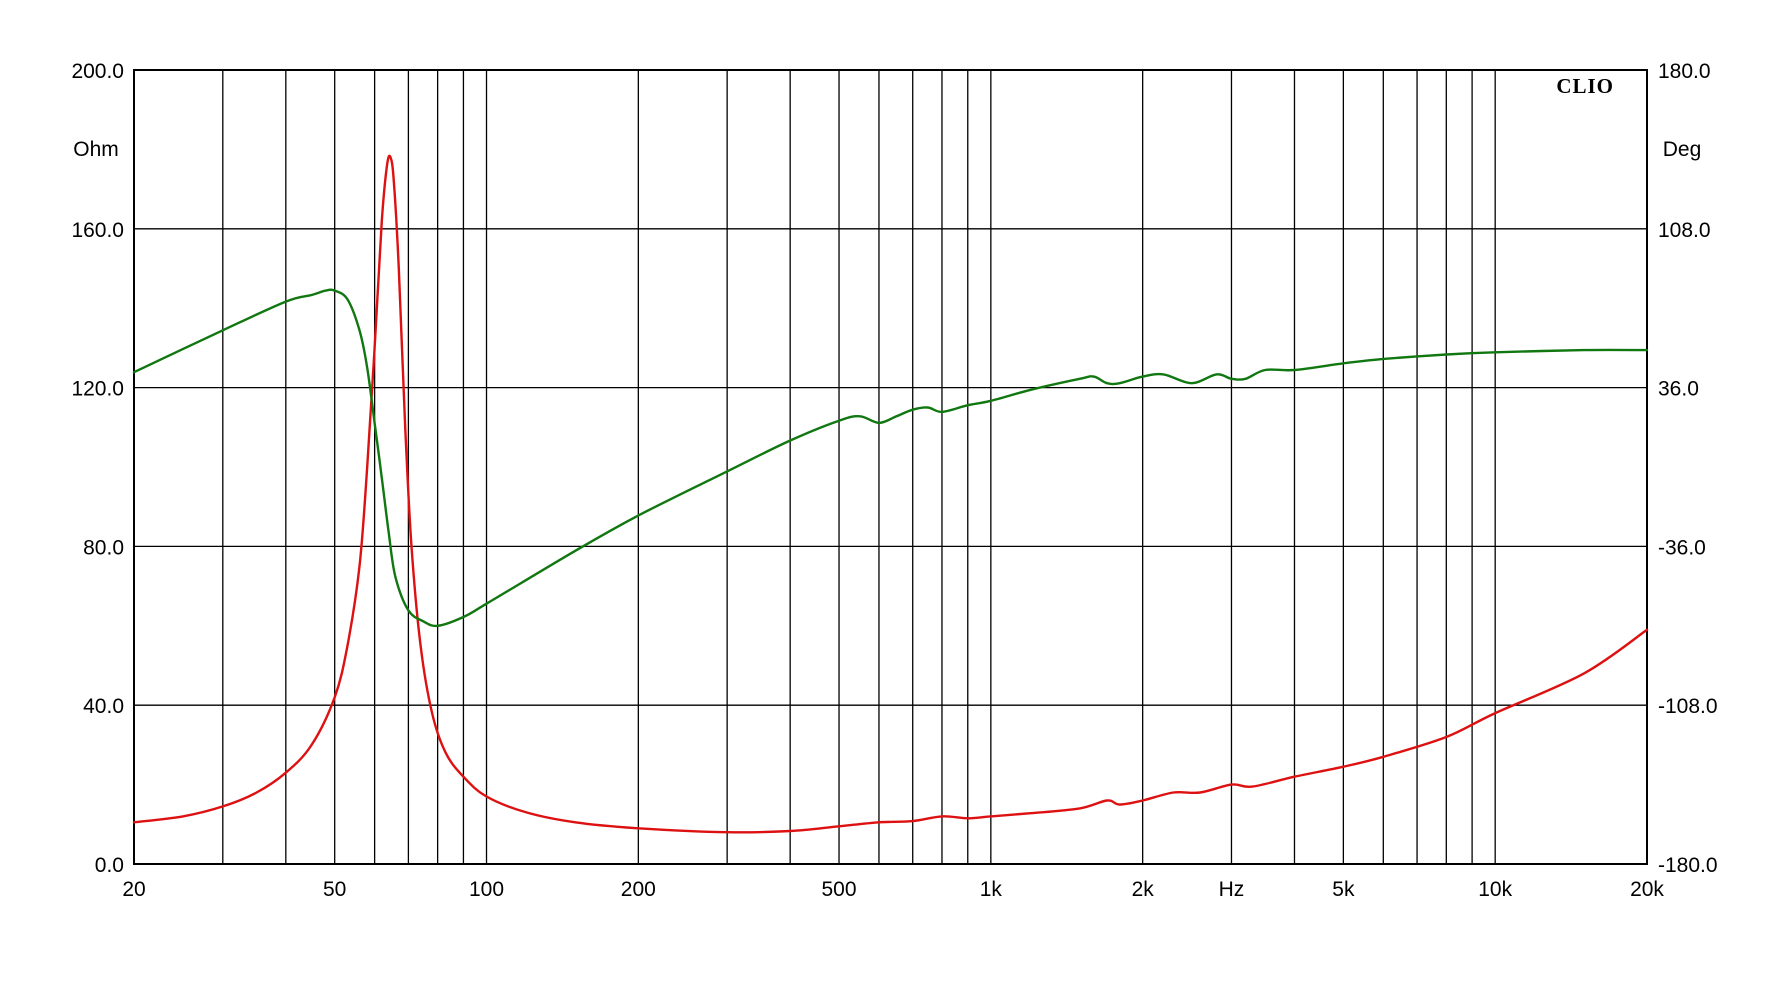 Image resolution: width=1772 pixels, height=1001 pixels. Describe the element at coordinates (1343, 889) in the screenshot. I see `x-tick-label: 5k` at that location.